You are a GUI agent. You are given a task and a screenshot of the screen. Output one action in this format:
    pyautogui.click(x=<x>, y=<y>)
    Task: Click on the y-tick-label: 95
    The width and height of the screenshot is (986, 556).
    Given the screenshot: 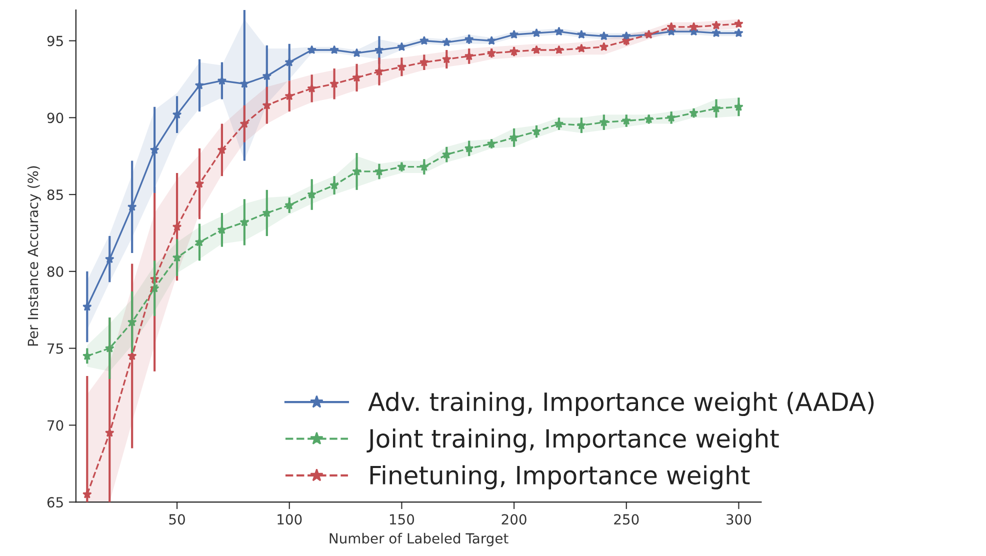 What is the action you would take?
    pyautogui.click(x=55, y=41)
    